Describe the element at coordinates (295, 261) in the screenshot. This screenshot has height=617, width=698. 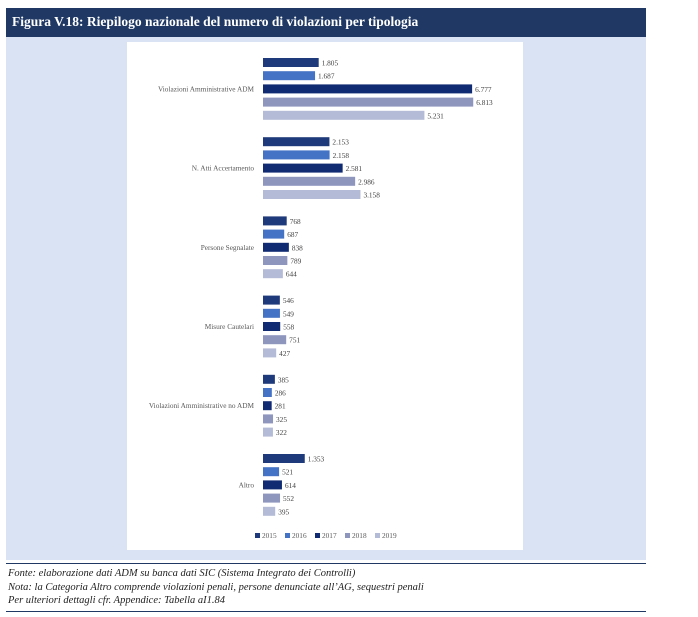
I see `value-label: 789` at that location.